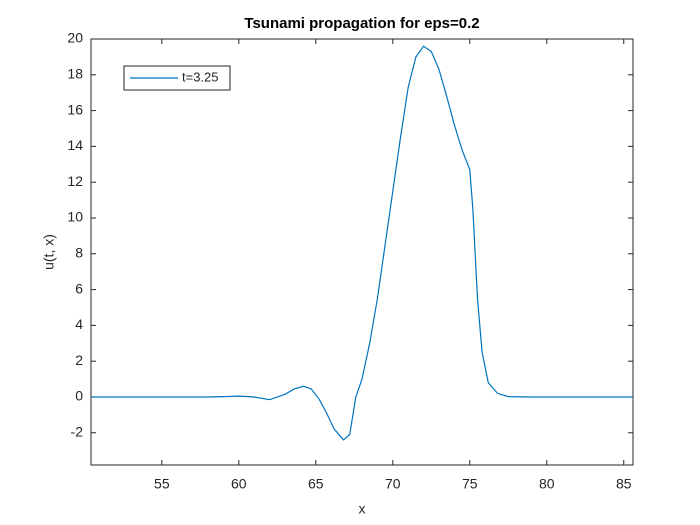 The width and height of the screenshot is (700, 525). I want to click on y-tick-label: 4, so click(79, 324).